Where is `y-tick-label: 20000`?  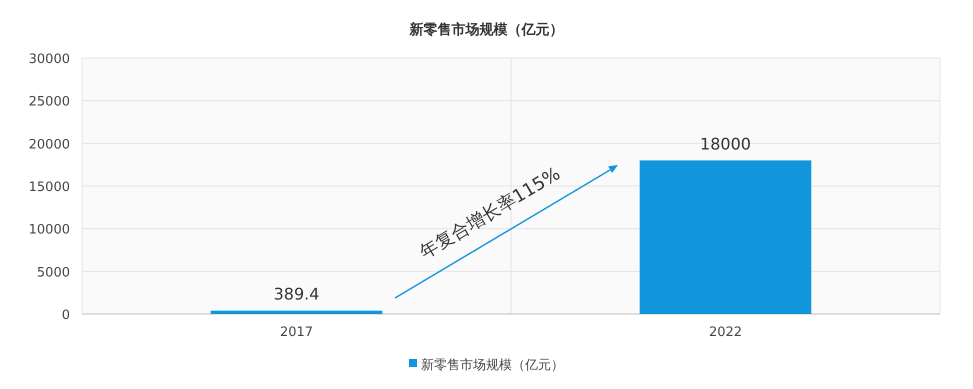 y-tick-label: 20000 is located at coordinates (49, 144).